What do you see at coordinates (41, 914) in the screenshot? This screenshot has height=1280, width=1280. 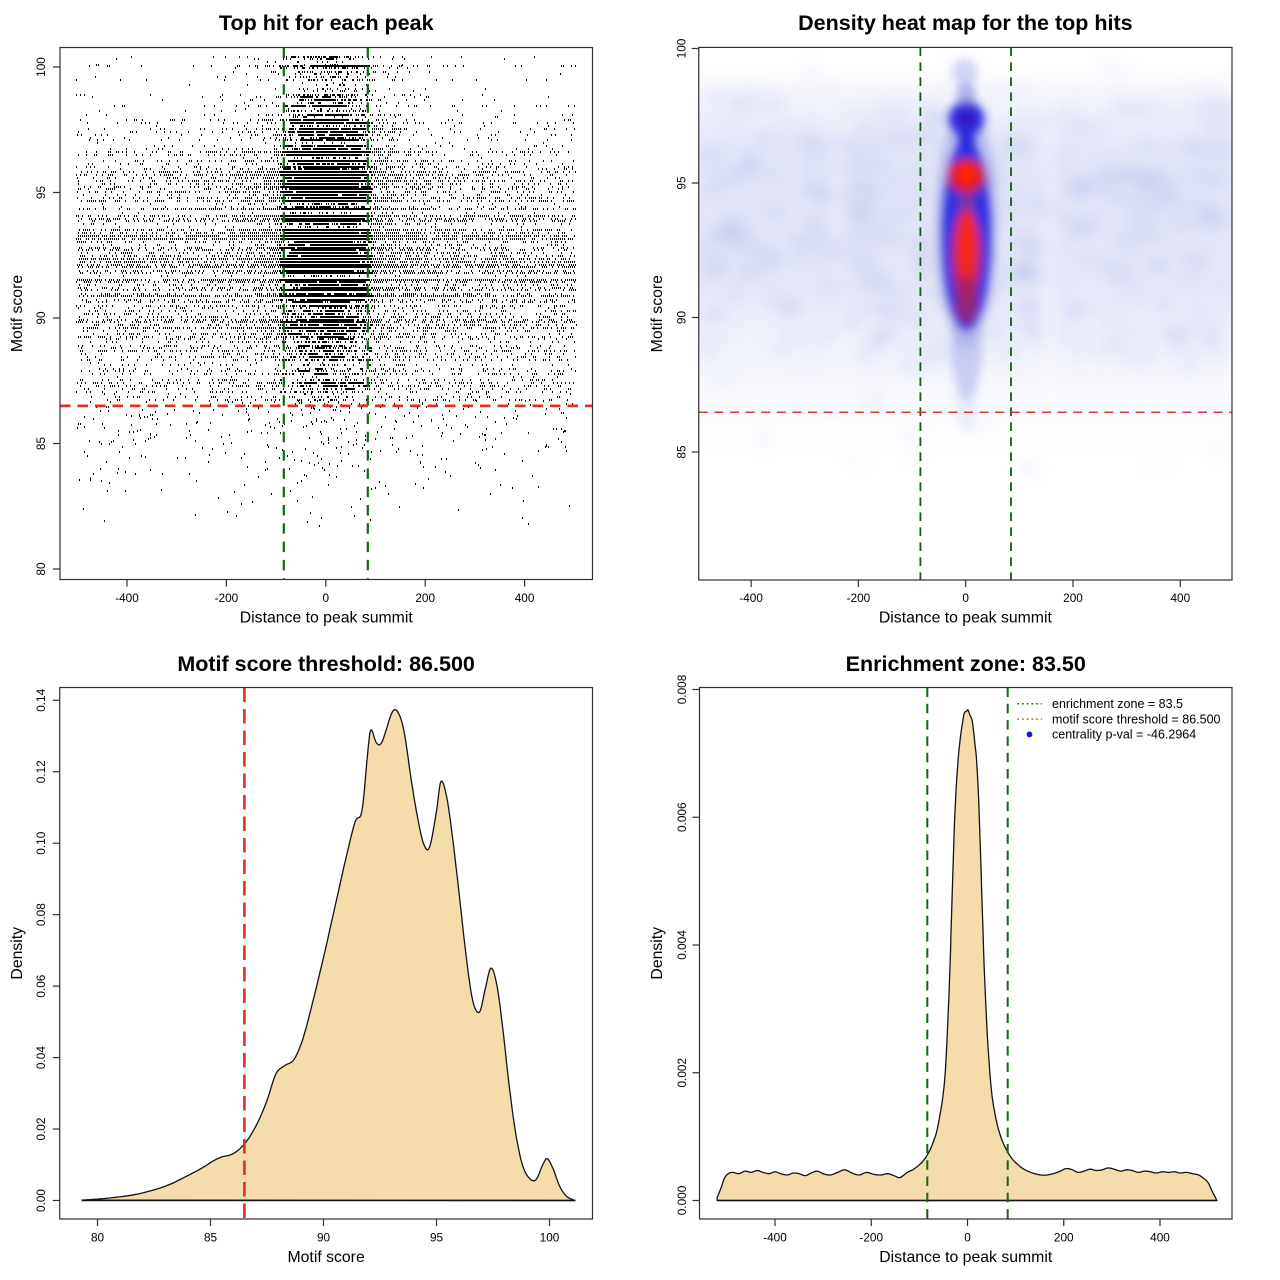 I see `svg-text: 0.08` at bounding box center [41, 914].